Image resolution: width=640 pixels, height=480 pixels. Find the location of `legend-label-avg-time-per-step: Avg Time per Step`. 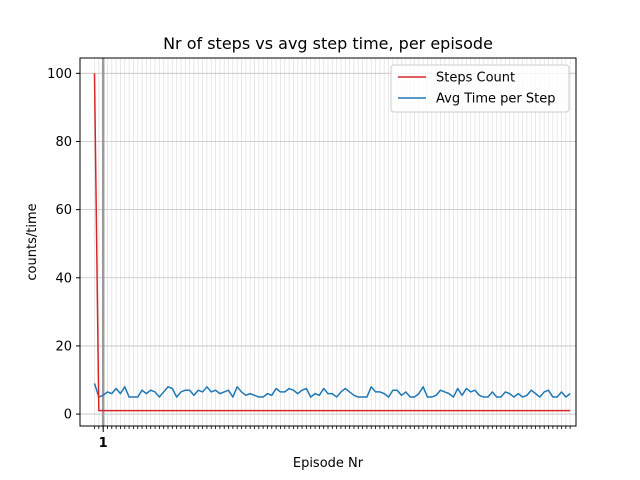

legend-label-avg-time-per-step: Avg Time per Step is located at coordinates (495, 99).